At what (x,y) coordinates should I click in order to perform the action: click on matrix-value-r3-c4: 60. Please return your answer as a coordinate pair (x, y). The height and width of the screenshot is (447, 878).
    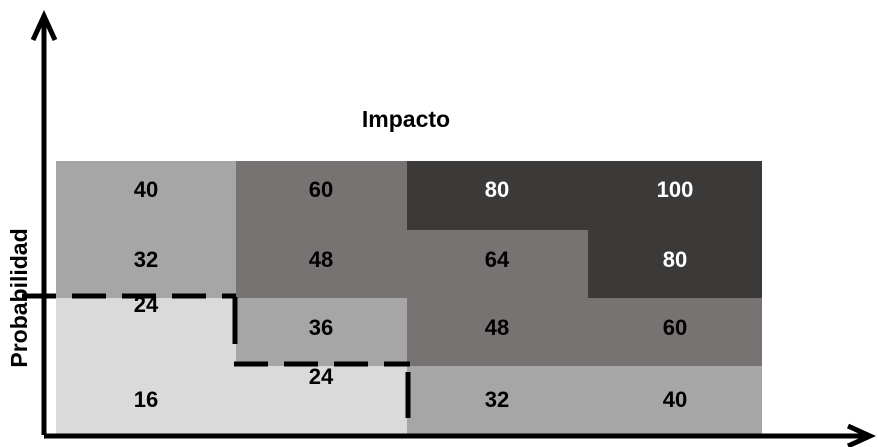
    Looking at the image, I should click on (675, 327).